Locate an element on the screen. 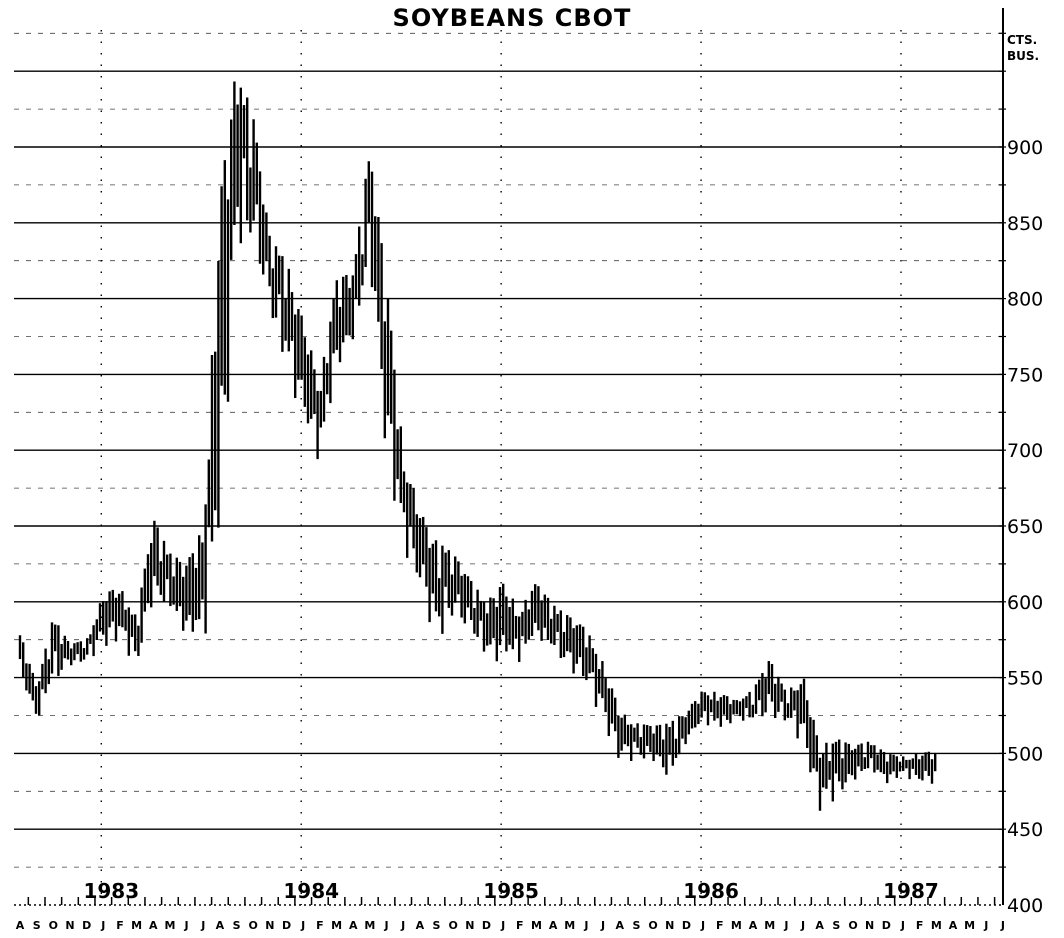 Image resolution: width=1064 pixels, height=938 pixels. year-label: 1983 is located at coordinates (111, 891).